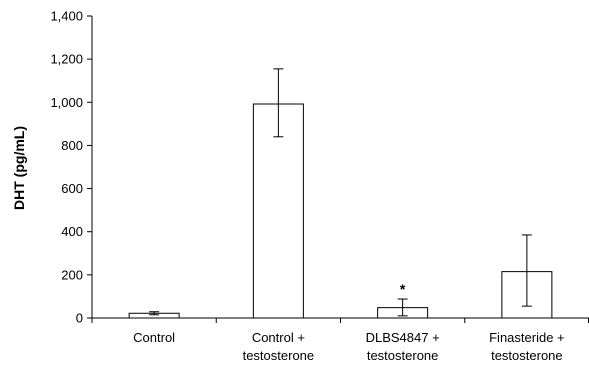 The height and width of the screenshot is (368, 589). What do you see at coordinates (527, 337) in the screenshot?
I see `category-label: Finasteride +` at bounding box center [527, 337].